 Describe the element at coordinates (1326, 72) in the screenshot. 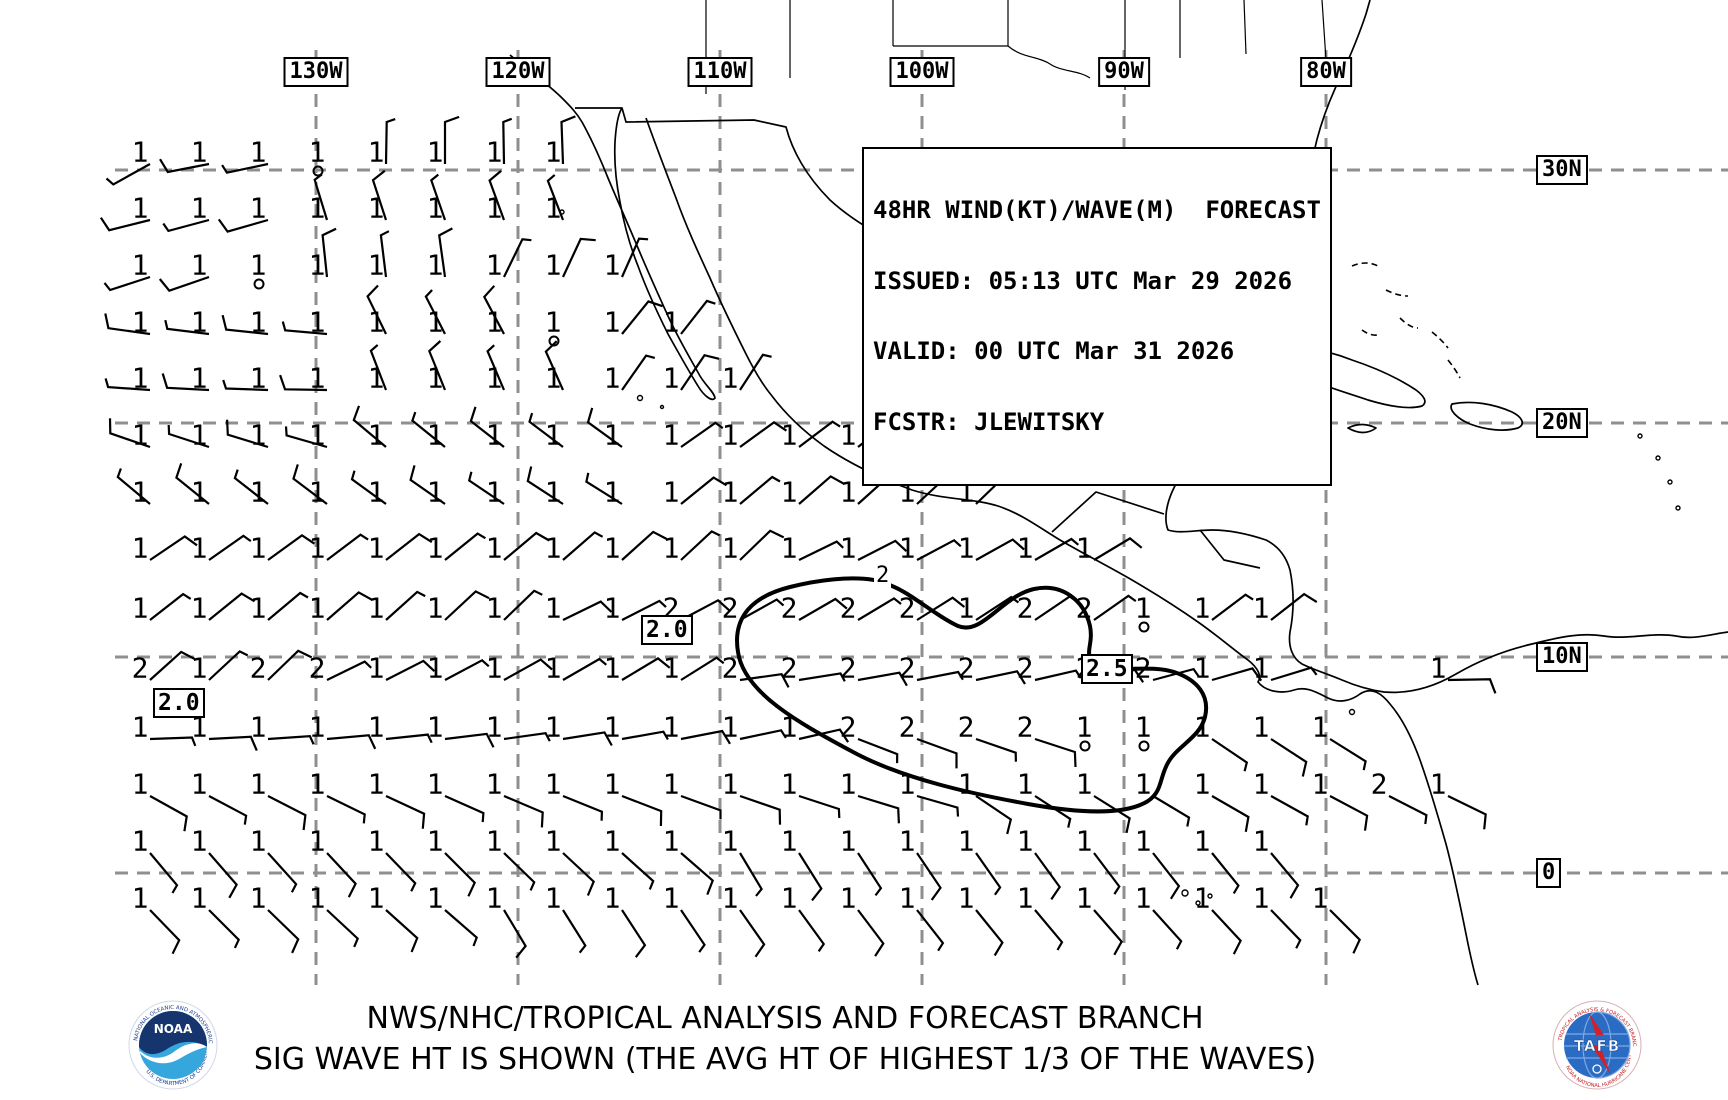

I see `lon-label-80w: 80W` at that location.